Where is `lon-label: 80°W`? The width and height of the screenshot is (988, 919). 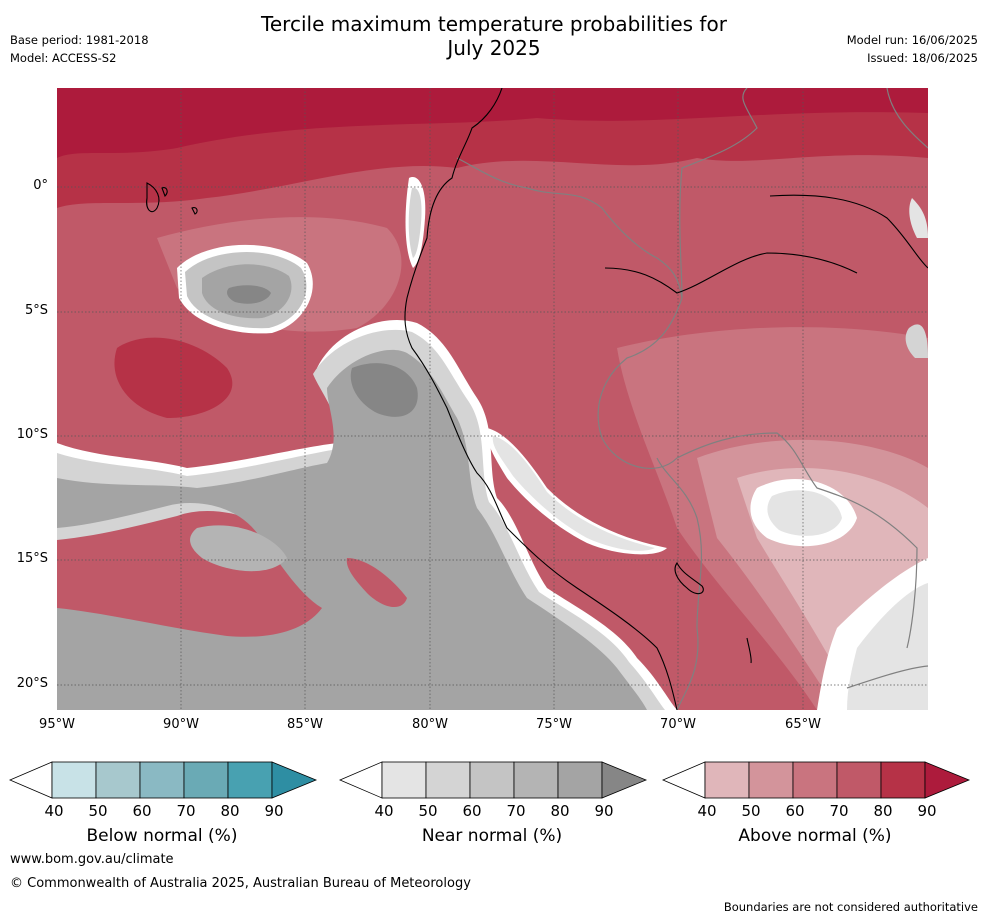
lon-label: 80°W is located at coordinates (430, 724).